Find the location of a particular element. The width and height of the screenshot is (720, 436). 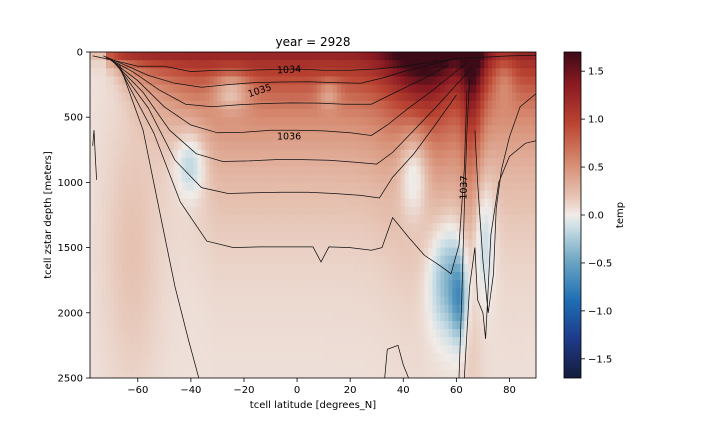

x-tick-label: 40 is located at coordinates (403, 390).